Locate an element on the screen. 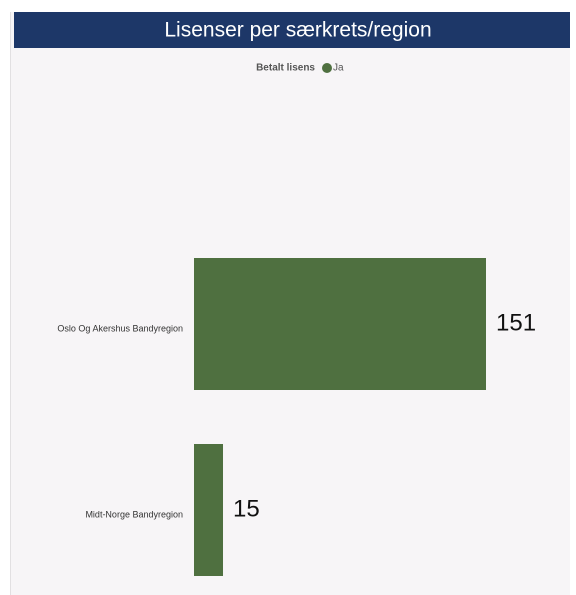 The height and width of the screenshot is (595, 576). y-tick-label: Midt-Norge Bandyregion is located at coordinates (134, 514).